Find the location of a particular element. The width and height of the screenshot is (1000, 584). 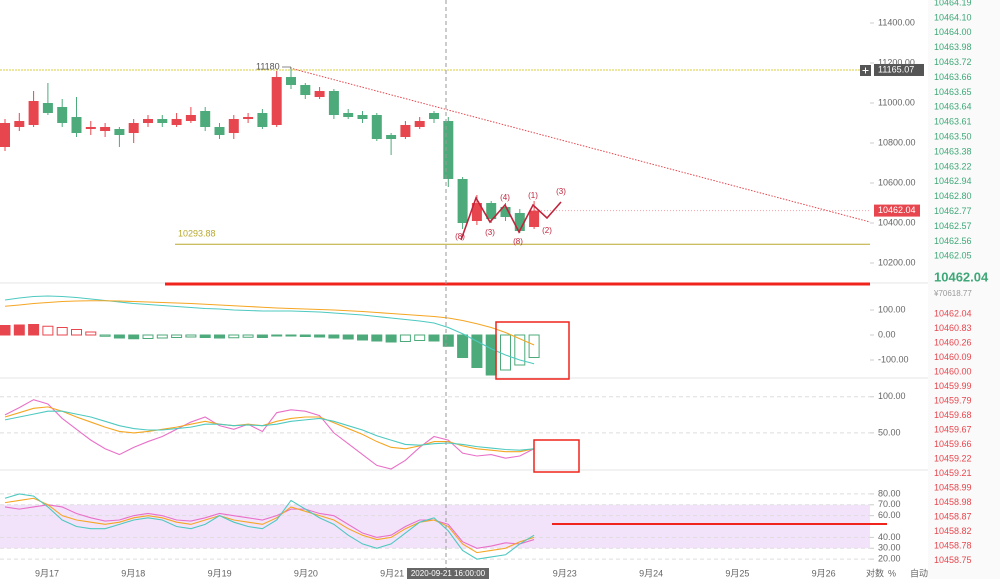

y-tick-label: 11000.00 is located at coordinates (896, 102).